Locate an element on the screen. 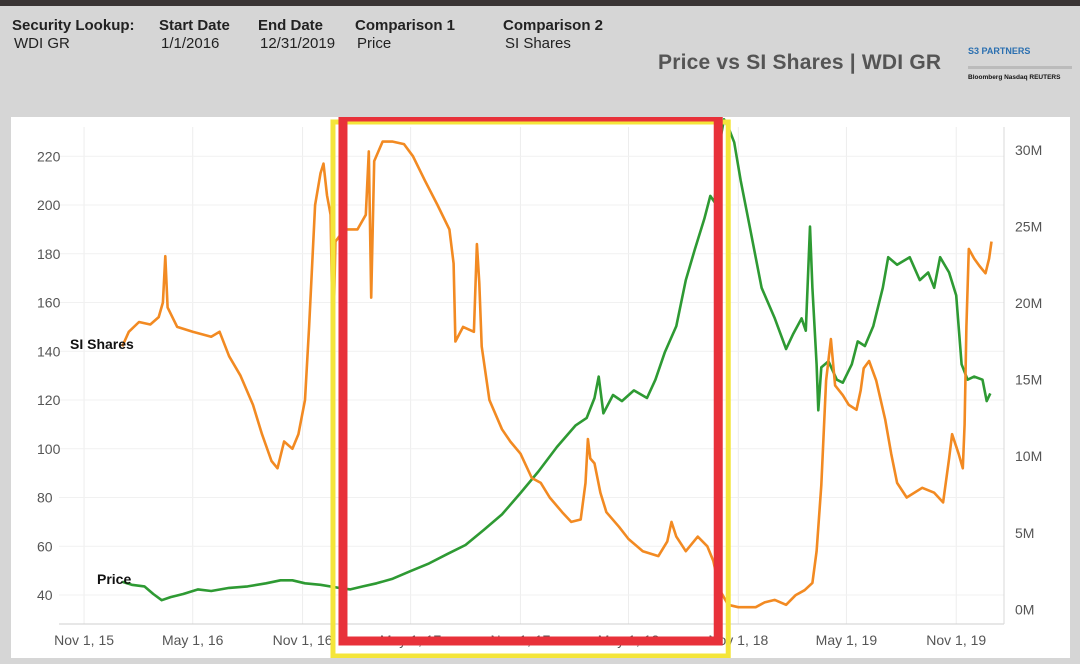 The image size is (1080, 664). right-y-tick-label: 10M is located at coordinates (1028, 456).